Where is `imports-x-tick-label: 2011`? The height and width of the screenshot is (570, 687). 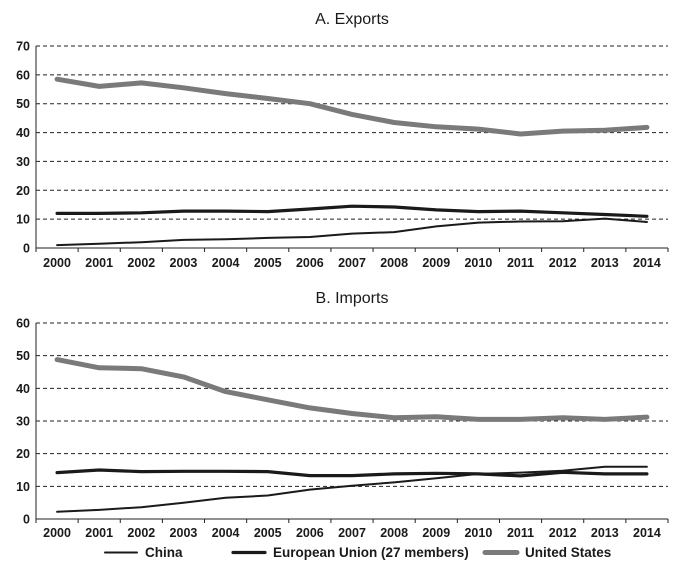 imports-x-tick-label: 2011 is located at coordinates (520, 533).